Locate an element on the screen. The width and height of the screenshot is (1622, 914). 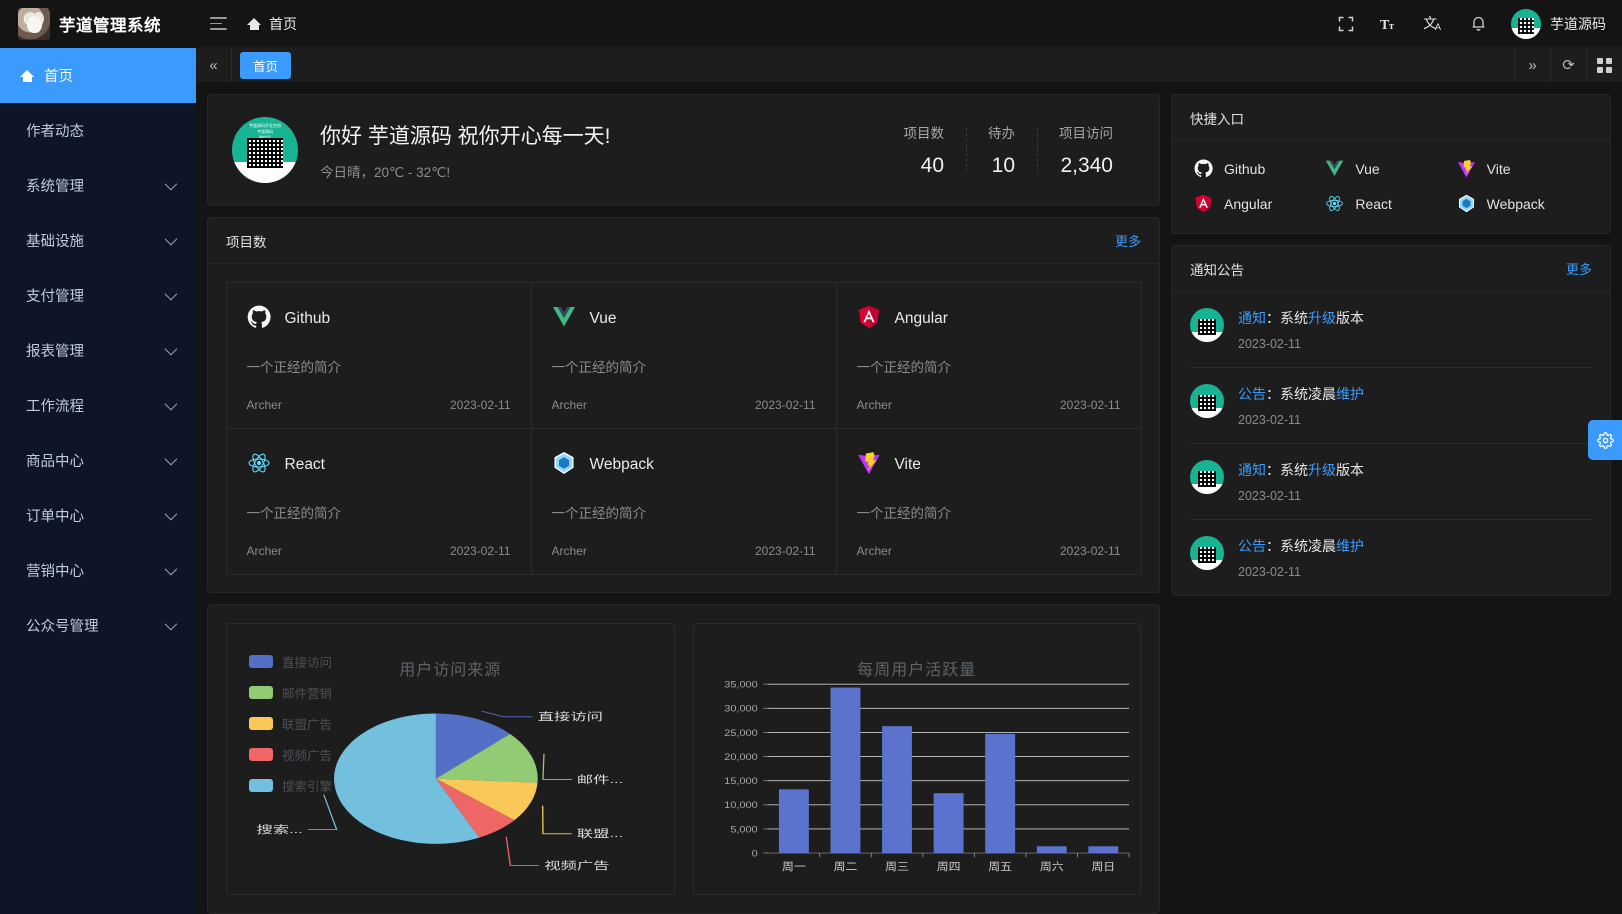
translate-icon: 文 A is located at coordinates (1434, 24).